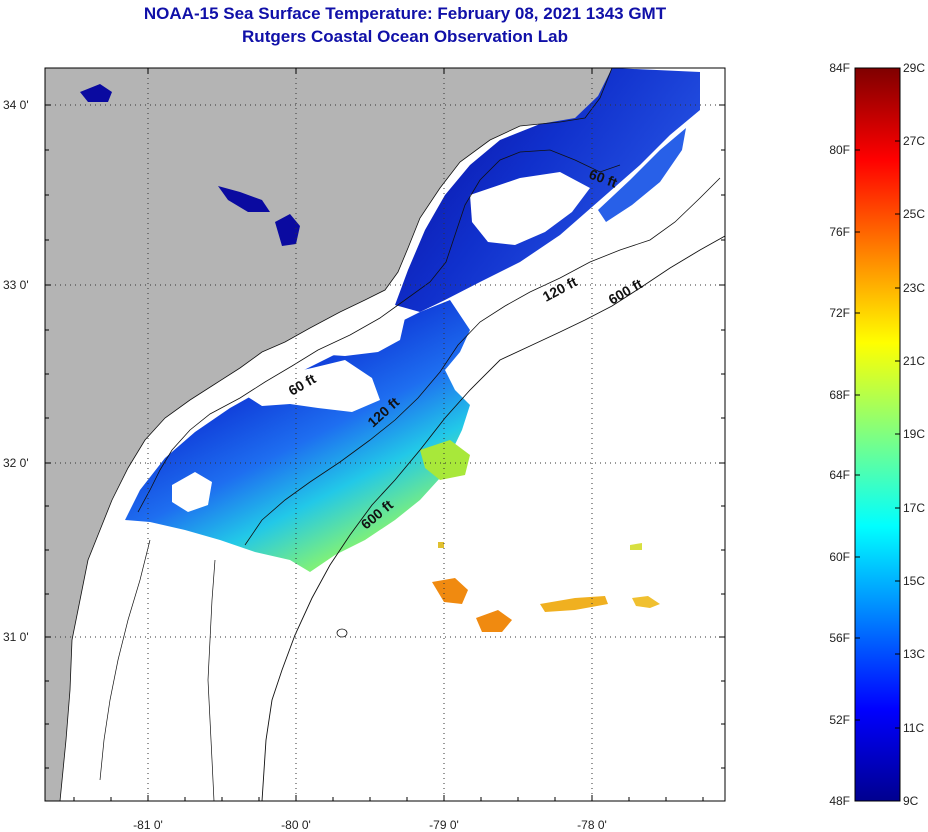 The image size is (928, 832). I want to click on colorbar-f-label: 56F, so click(839, 638).